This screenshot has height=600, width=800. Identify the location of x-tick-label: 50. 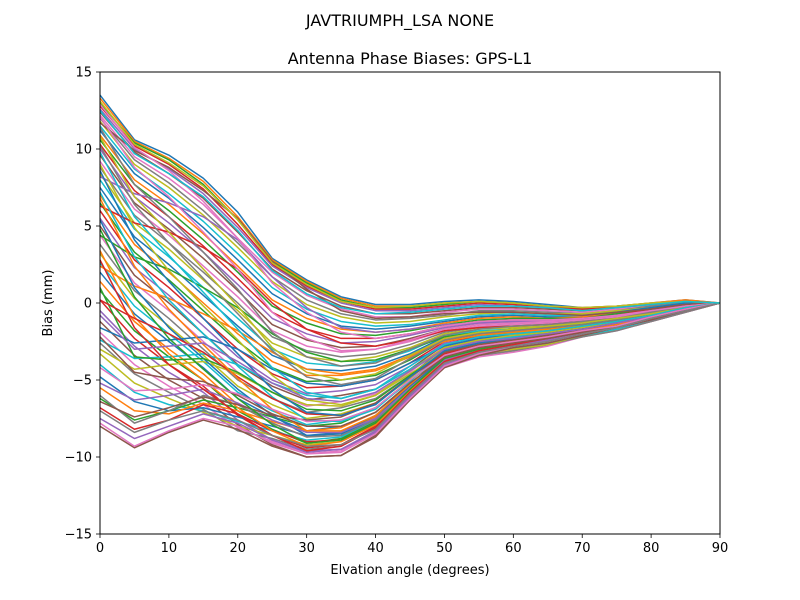
(444, 548).